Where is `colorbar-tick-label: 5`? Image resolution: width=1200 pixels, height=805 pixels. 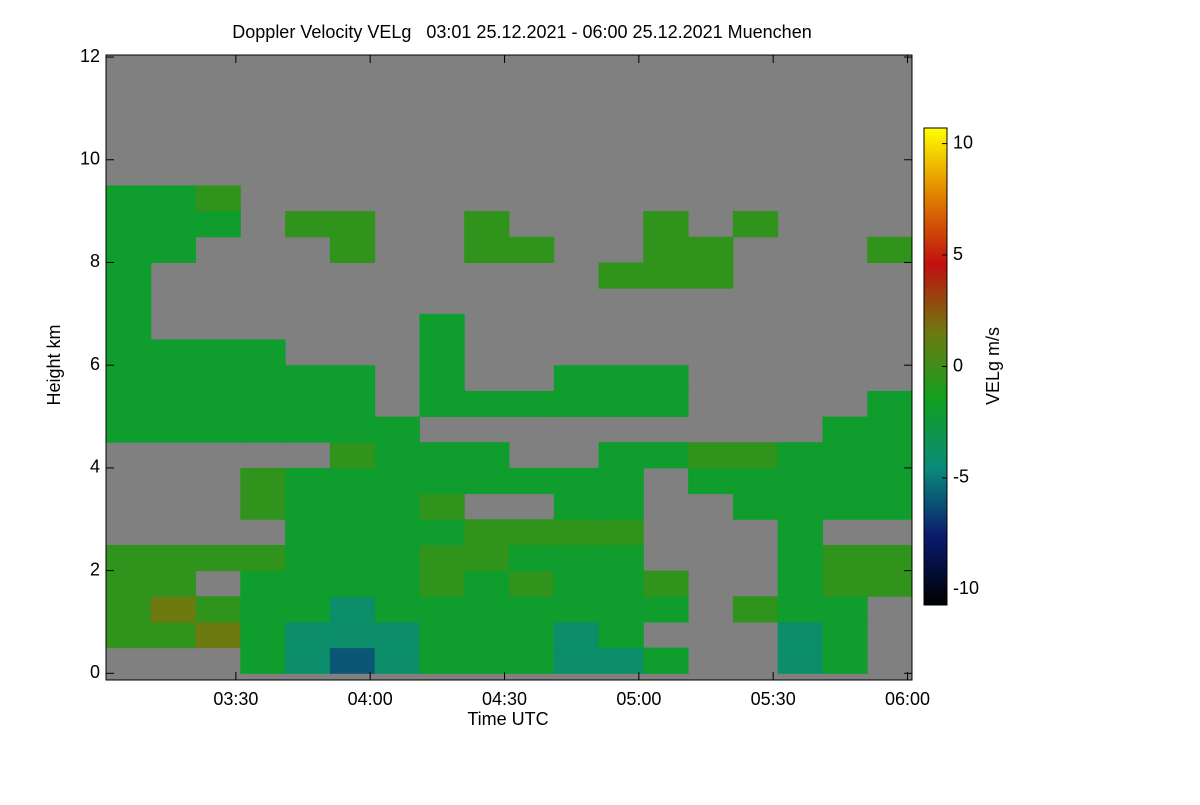 colorbar-tick-label: 5 is located at coordinates (958, 254).